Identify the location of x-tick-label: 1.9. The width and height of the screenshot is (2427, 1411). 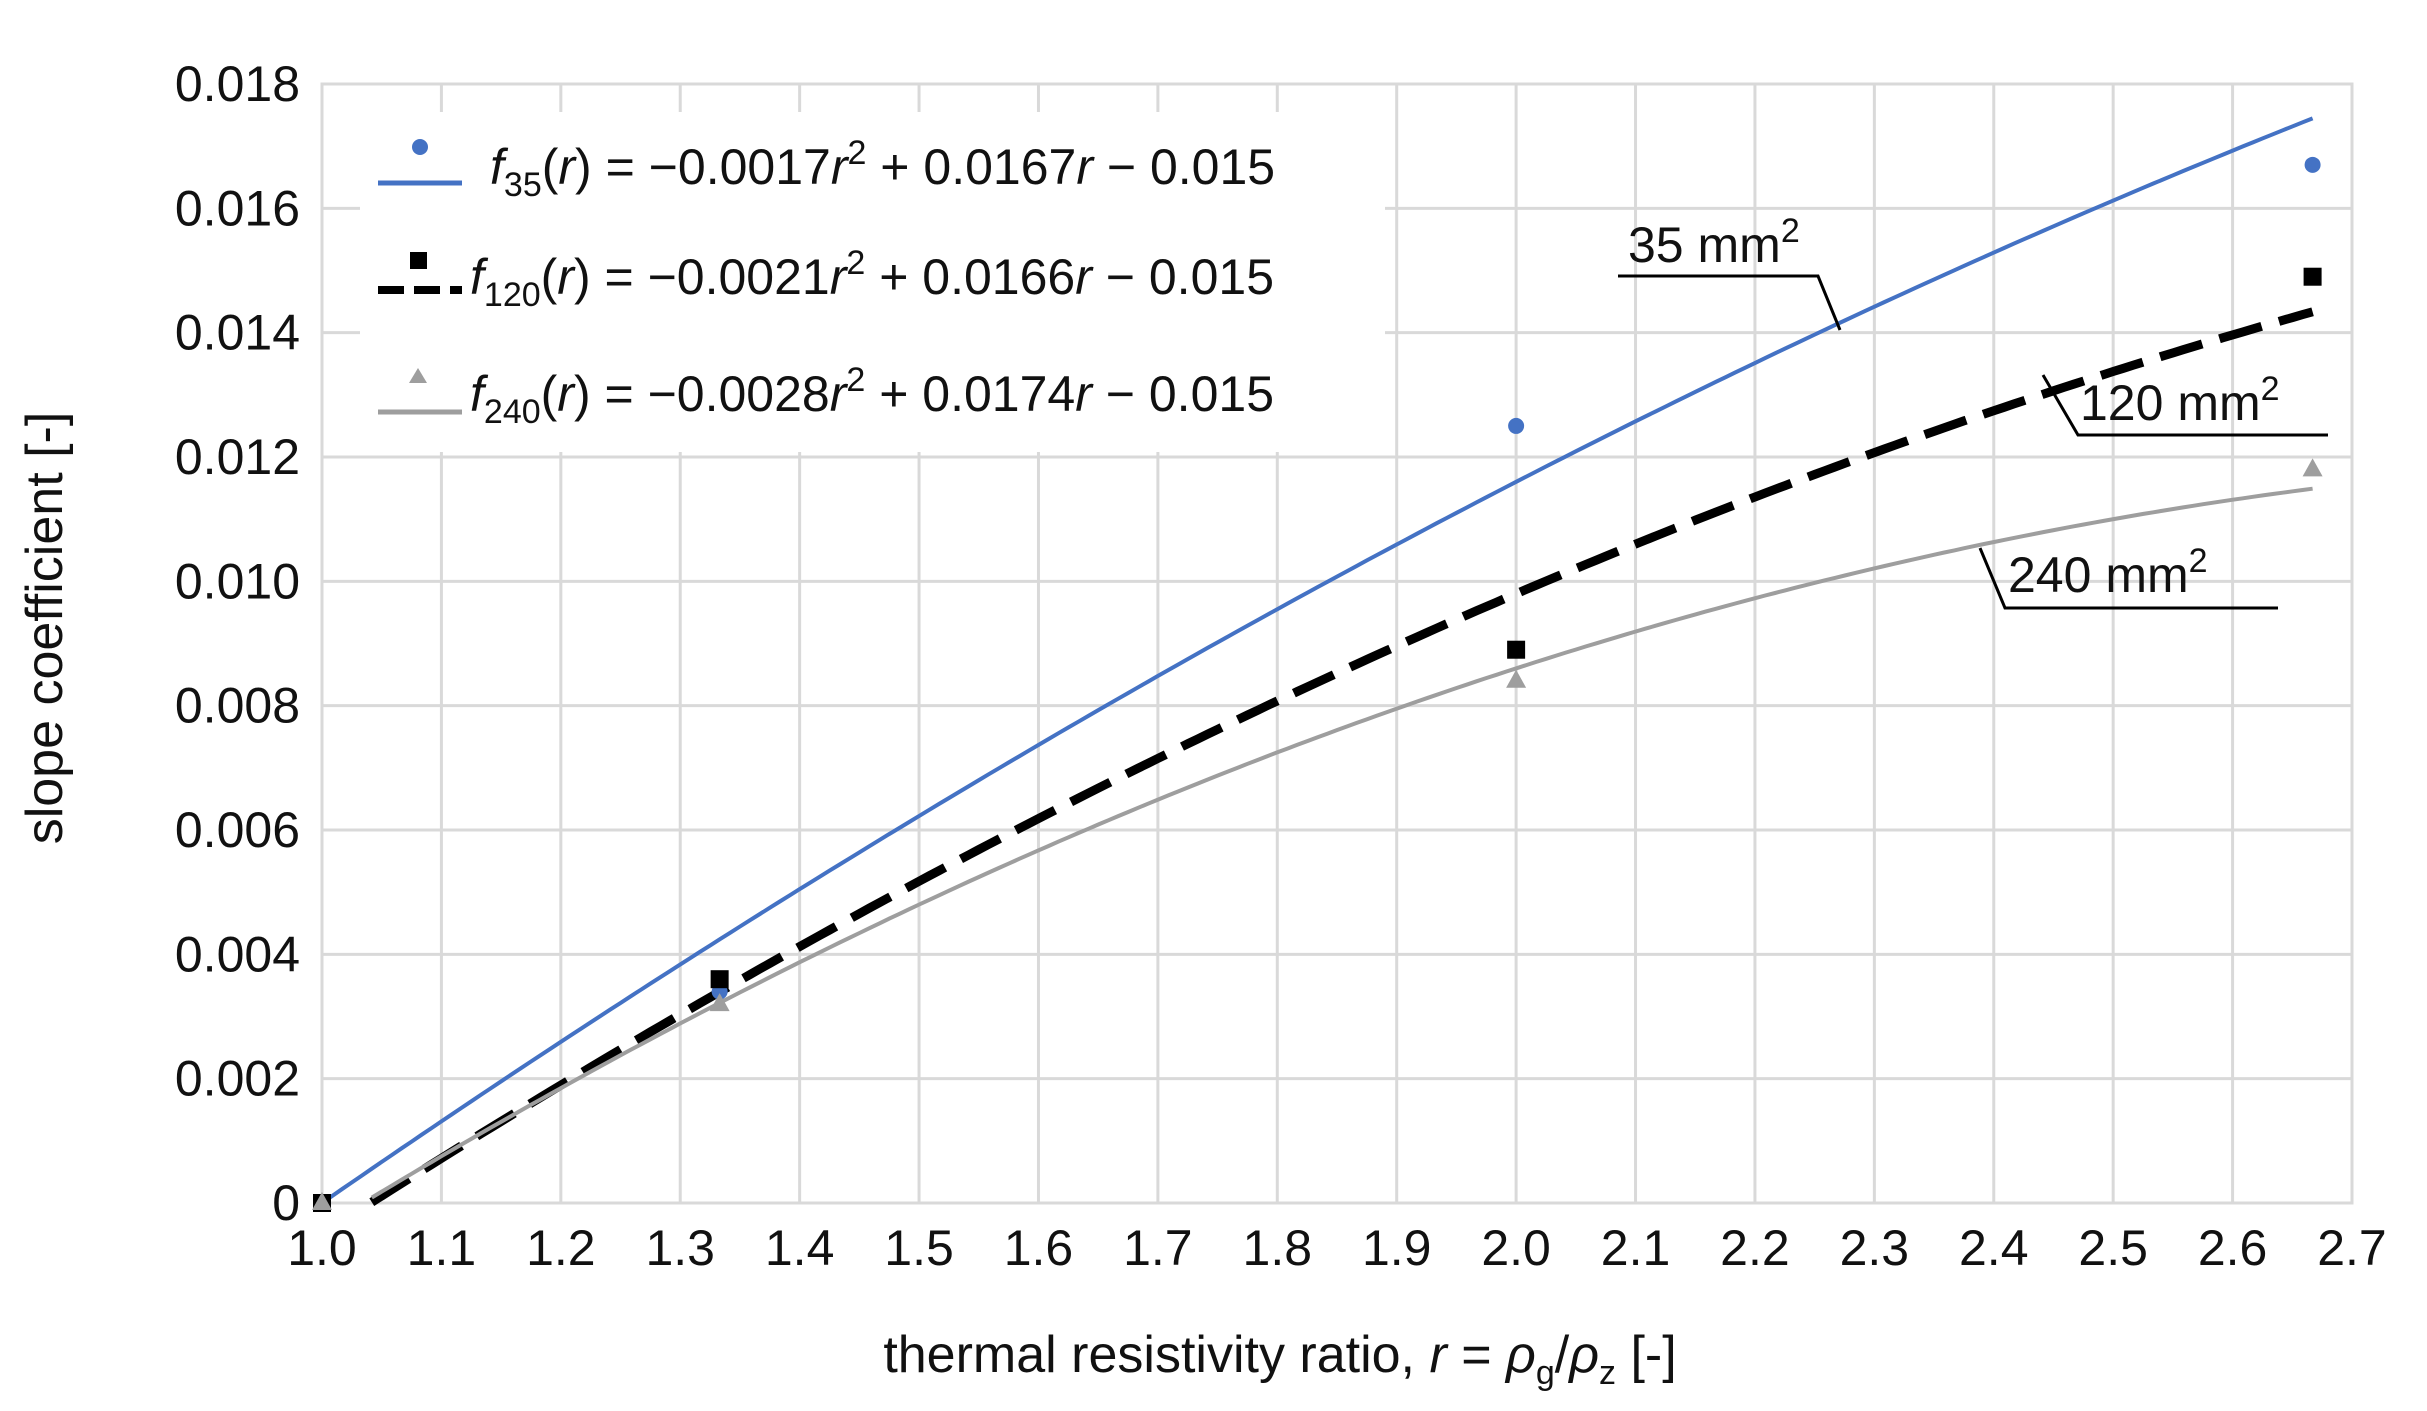
(1397, 1248).